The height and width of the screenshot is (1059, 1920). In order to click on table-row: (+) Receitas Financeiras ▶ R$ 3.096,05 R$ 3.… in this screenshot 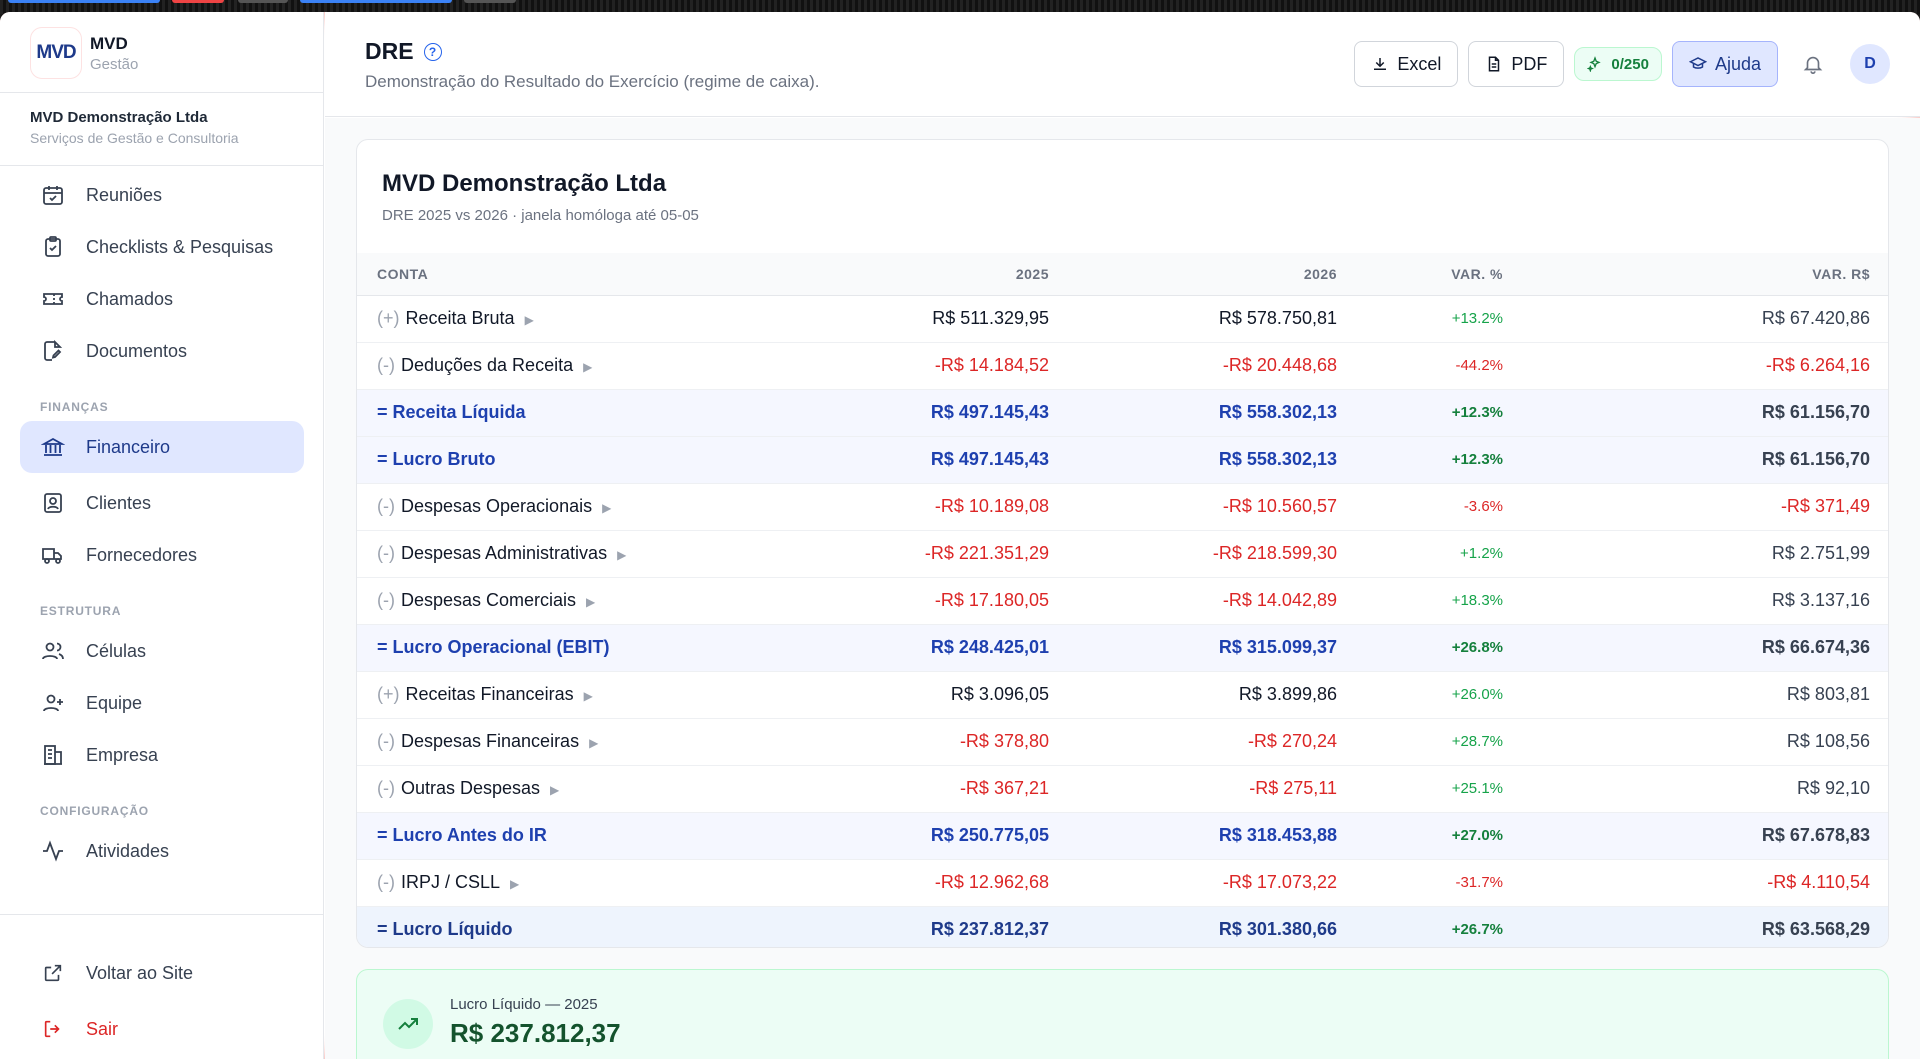, I will do `click(1122, 694)`.